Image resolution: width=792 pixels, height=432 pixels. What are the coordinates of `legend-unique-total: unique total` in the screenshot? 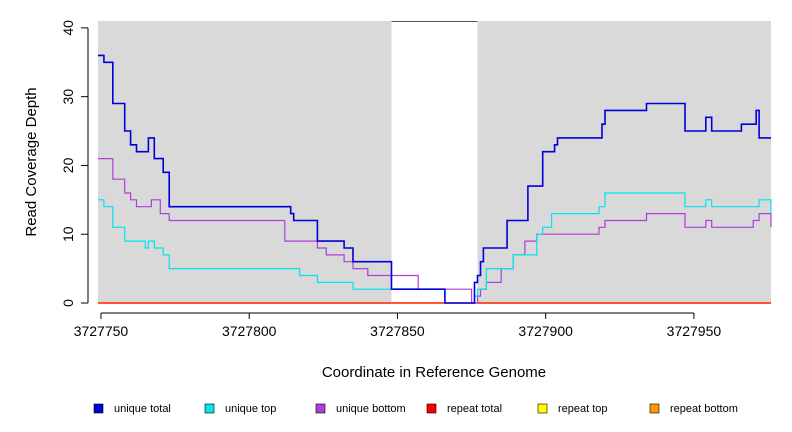 It's located at (132, 409).